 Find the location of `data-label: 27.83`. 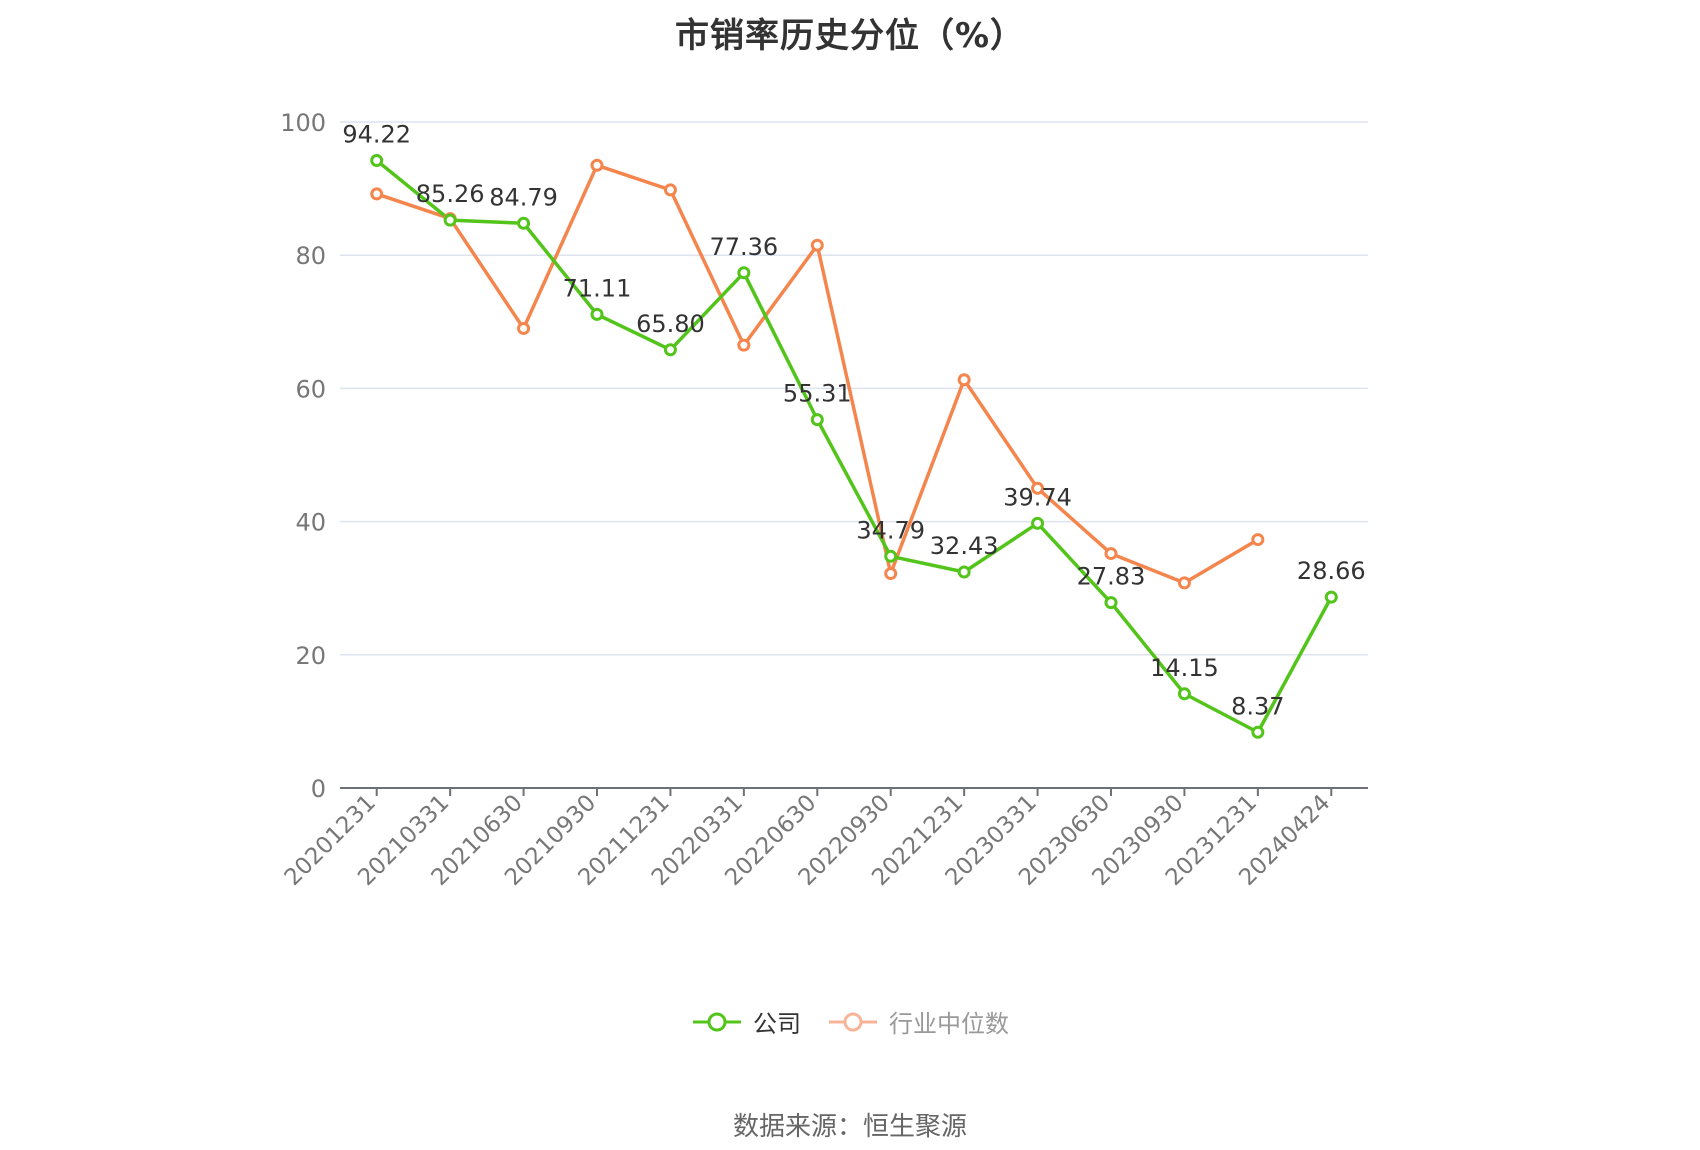

data-label: 27.83 is located at coordinates (1111, 577).